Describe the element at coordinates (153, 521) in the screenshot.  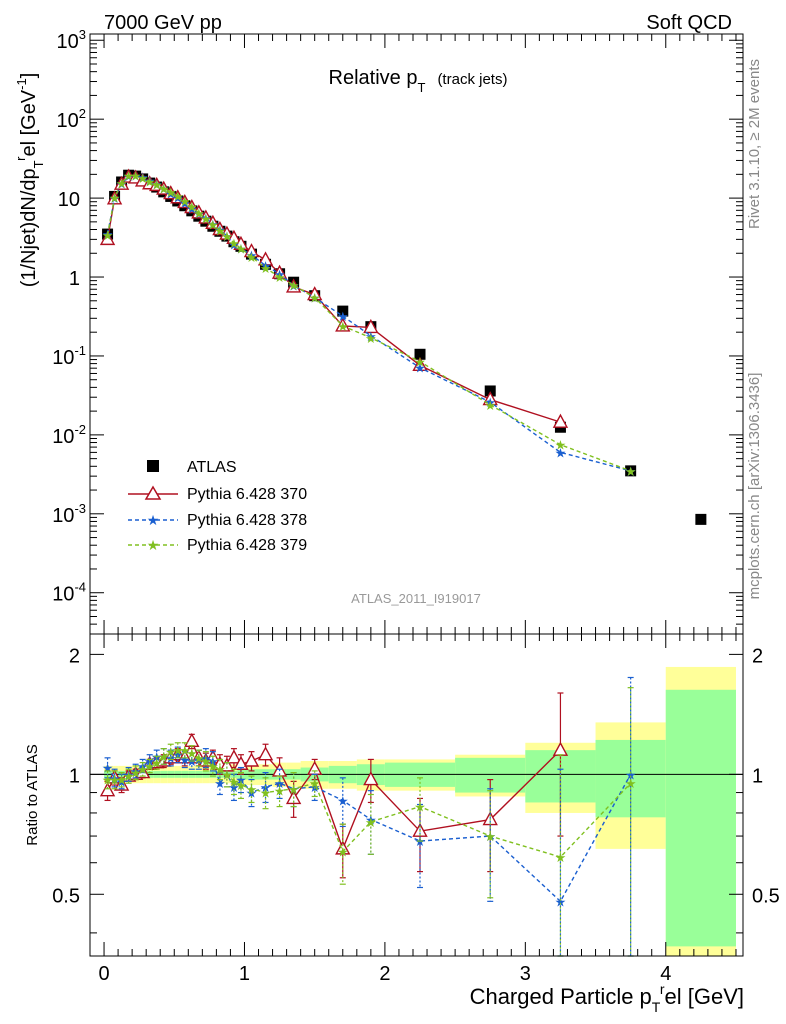
I see `legend-marker-pythia-378: ★` at that location.